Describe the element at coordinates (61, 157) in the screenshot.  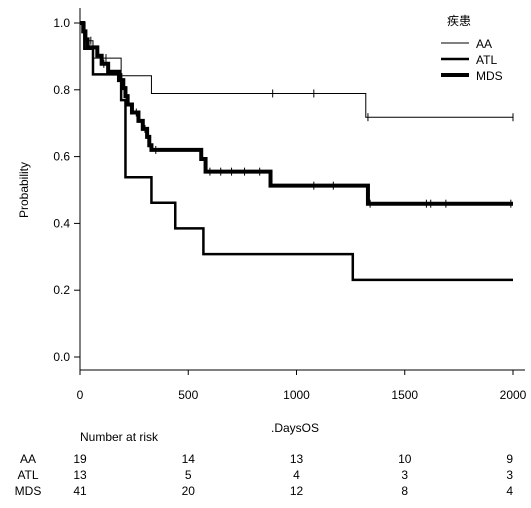
I see `y-tick-label: 0.6` at that location.